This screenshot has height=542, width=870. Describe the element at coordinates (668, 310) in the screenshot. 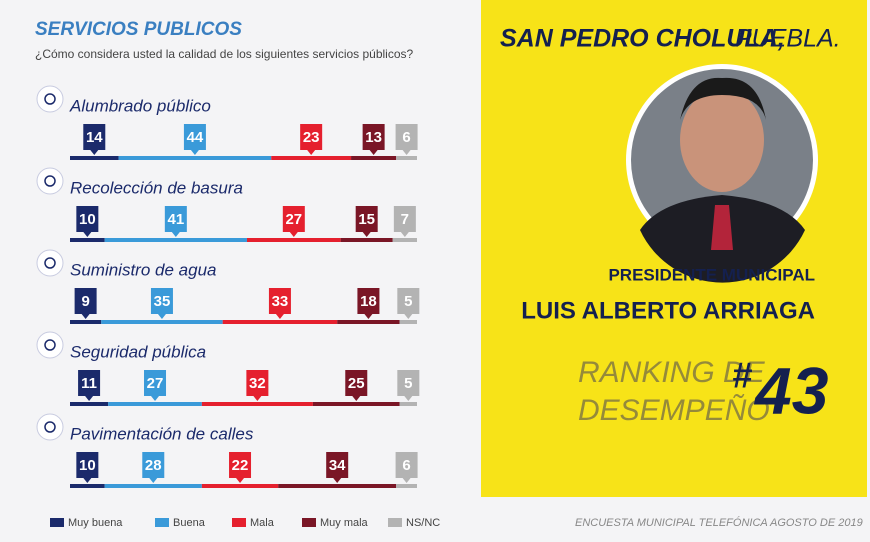

I see `profile-name: LUIS ALBERTO ARRIAGA` at that location.